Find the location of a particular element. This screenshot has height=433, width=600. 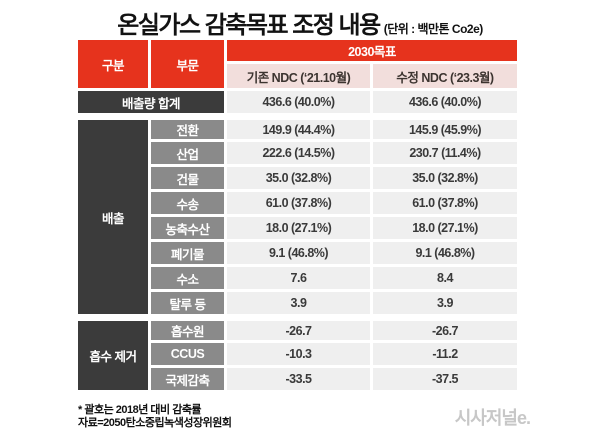

col-header-category: 구분 is located at coordinates (113, 64).